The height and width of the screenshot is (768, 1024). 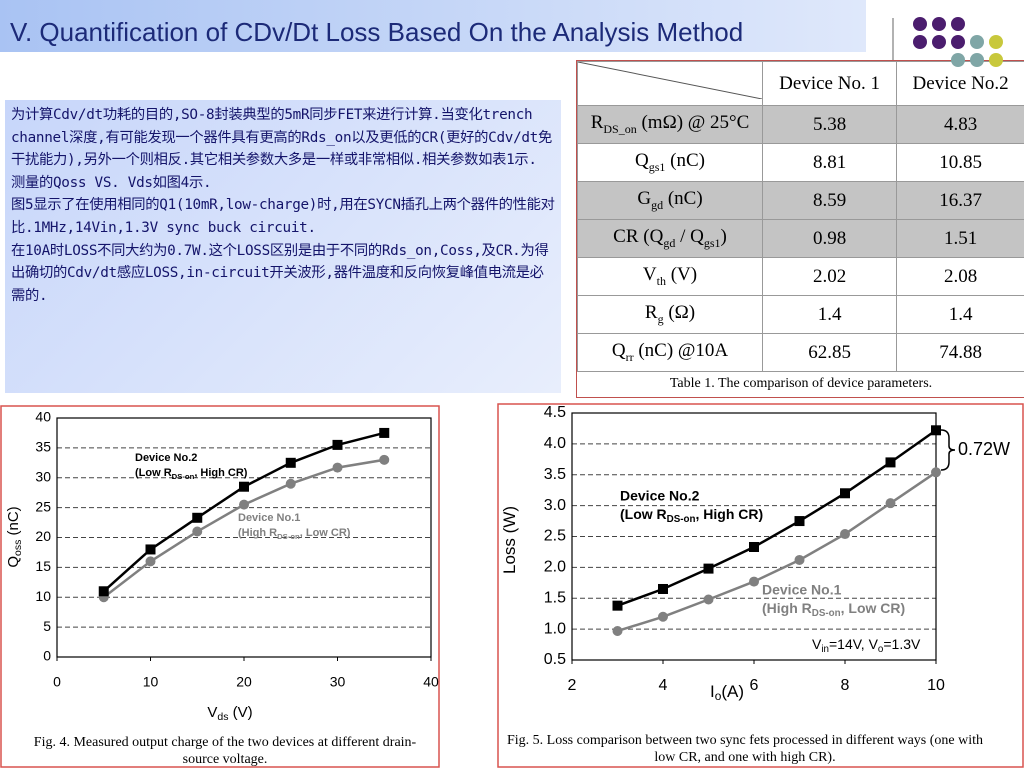 I want to click on table-row: RDS_on (mΩ) @ 25°C 5.38 4.83, so click(x=800, y=124).